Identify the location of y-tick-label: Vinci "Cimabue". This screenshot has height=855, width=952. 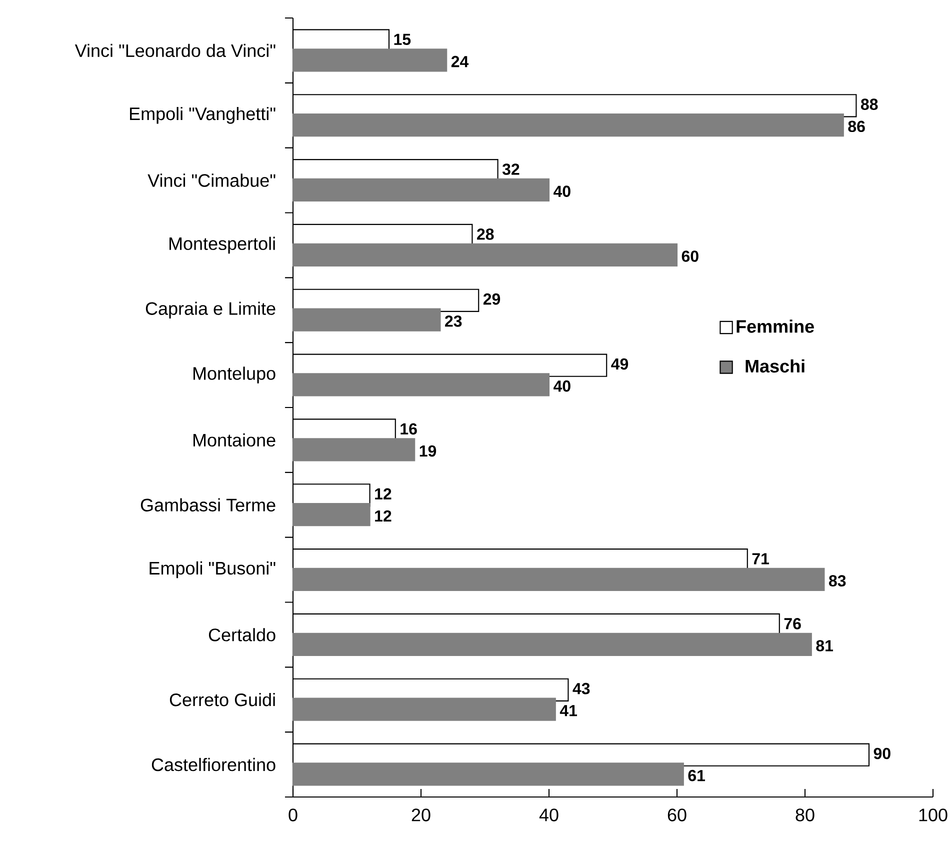
(212, 180).